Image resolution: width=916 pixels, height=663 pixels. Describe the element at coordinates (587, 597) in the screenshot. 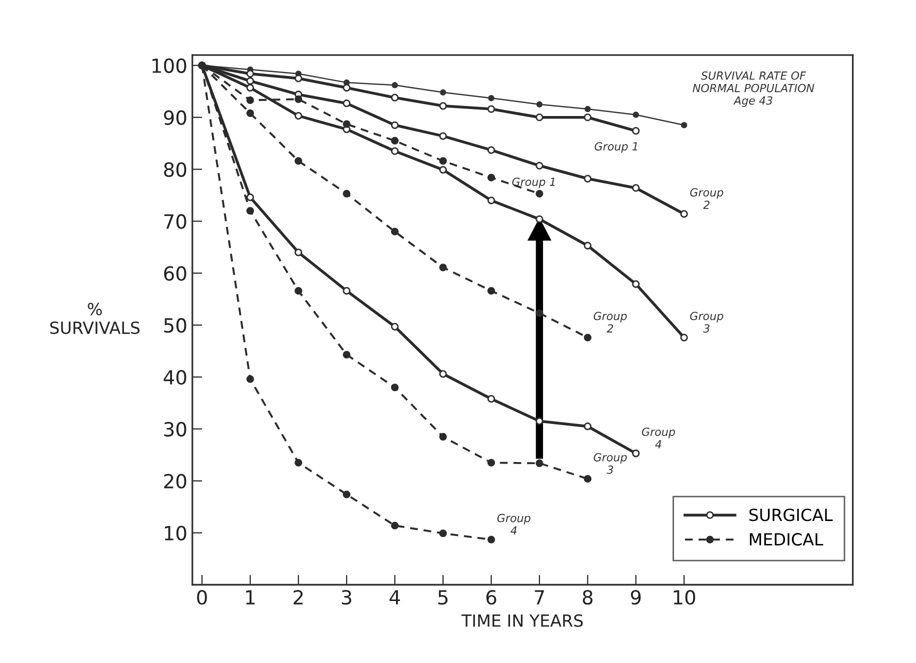

I see `x-tick-label: 8` at that location.